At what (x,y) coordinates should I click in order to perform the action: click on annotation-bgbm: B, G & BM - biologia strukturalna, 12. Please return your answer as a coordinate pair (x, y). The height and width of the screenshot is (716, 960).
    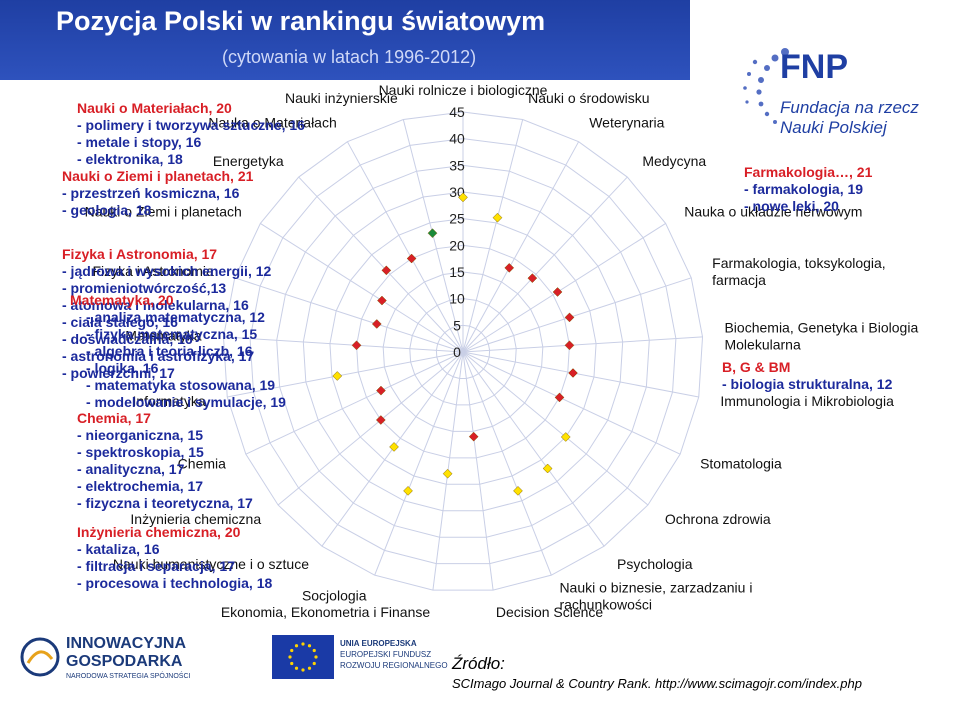
    Looking at the image, I should click on (807, 376).